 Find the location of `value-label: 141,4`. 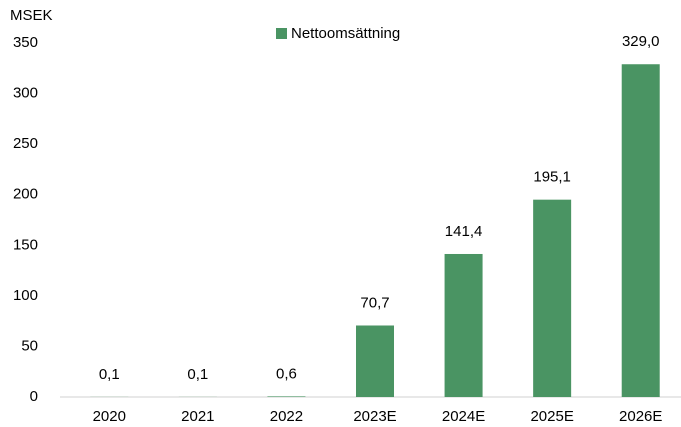

value-label: 141,4 is located at coordinates (464, 231).